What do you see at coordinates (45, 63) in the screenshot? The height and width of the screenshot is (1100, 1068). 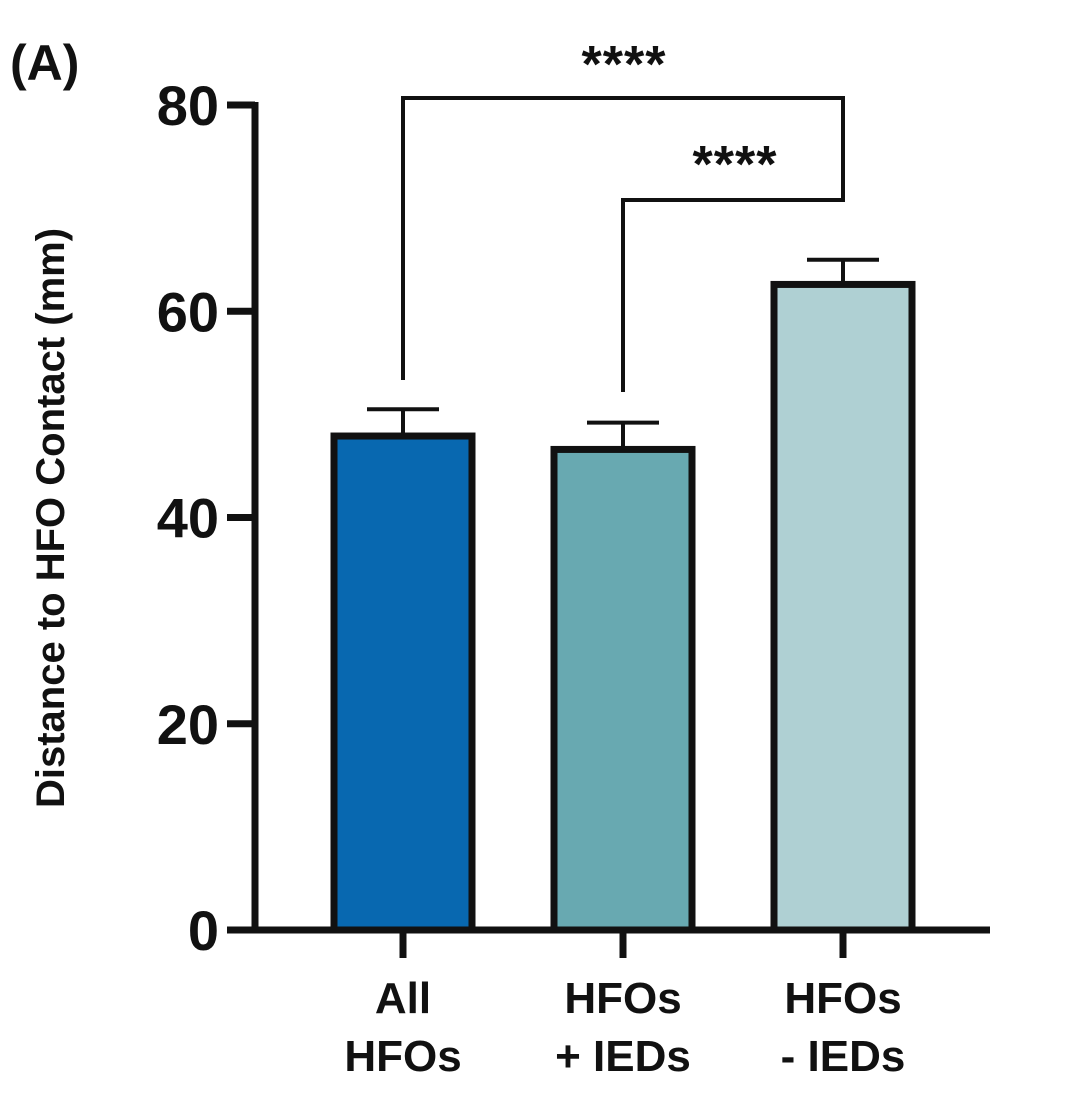 I see `panel-label: (A)` at bounding box center [45, 63].